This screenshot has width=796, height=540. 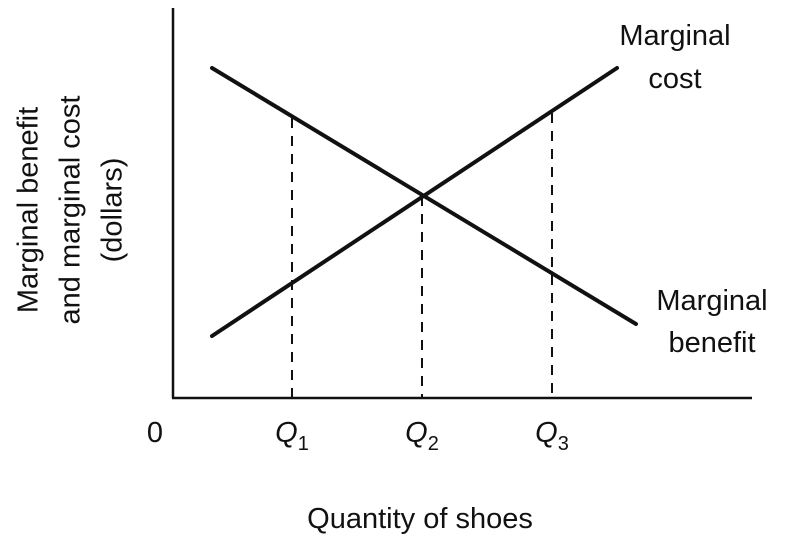 What do you see at coordinates (433, 444) in the screenshot?
I see `tick-subscript: 2` at bounding box center [433, 444].